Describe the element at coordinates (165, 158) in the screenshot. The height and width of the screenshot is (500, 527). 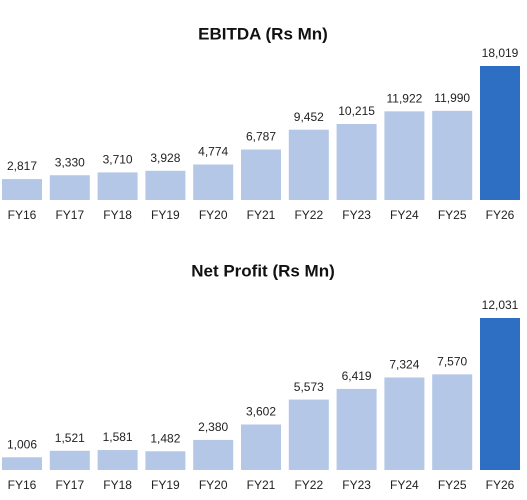
I see `value-label: 3,928` at that location.